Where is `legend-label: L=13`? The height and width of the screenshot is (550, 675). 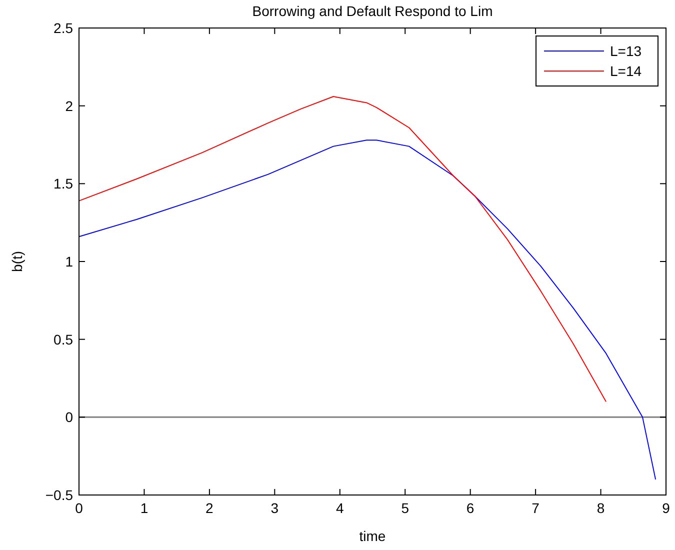
legend-label: L=13 is located at coordinates (626, 51).